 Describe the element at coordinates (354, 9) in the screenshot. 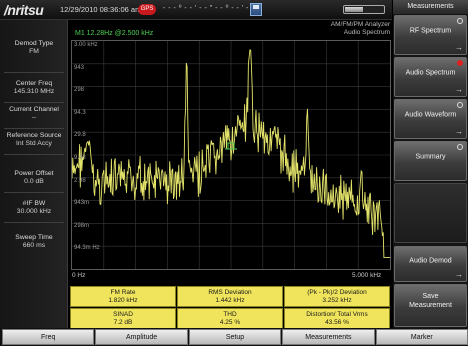

I see `battery-level-fill` at that location.